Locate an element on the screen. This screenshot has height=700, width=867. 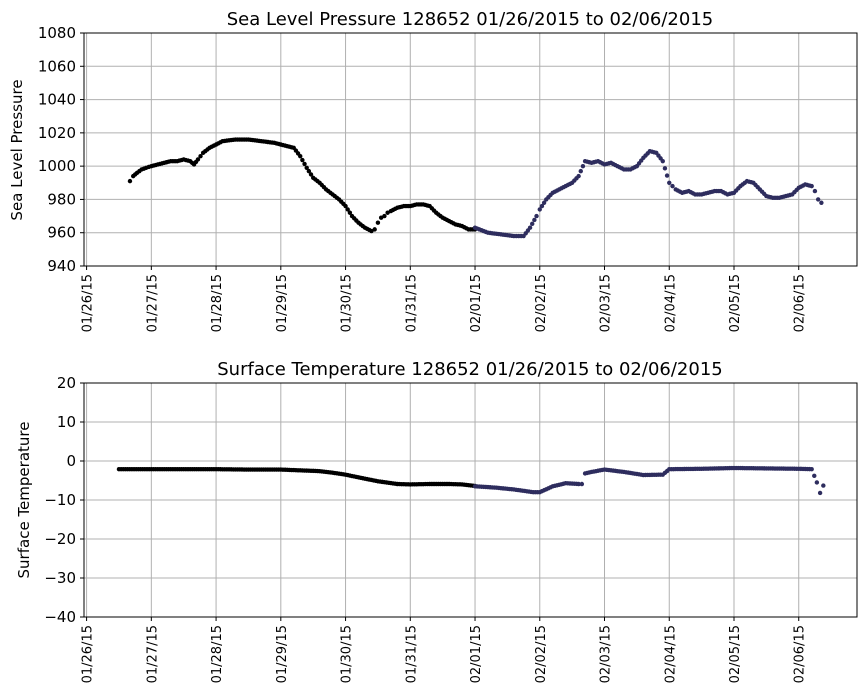
y-tick-label: −40 is located at coordinates (60, 617).